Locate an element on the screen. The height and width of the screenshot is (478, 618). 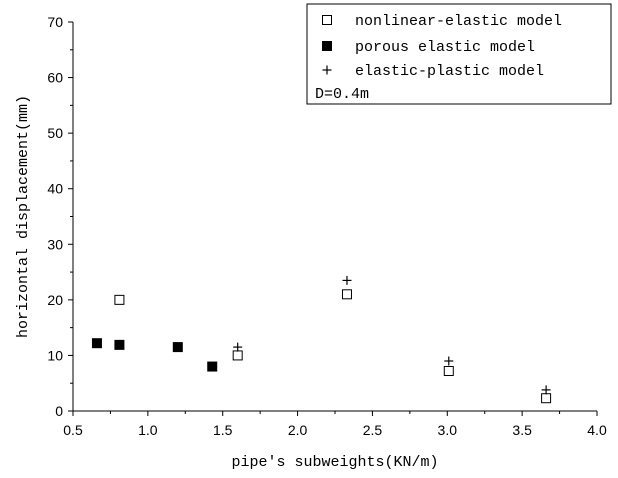
x-tick-label: 4.0 is located at coordinates (597, 430).